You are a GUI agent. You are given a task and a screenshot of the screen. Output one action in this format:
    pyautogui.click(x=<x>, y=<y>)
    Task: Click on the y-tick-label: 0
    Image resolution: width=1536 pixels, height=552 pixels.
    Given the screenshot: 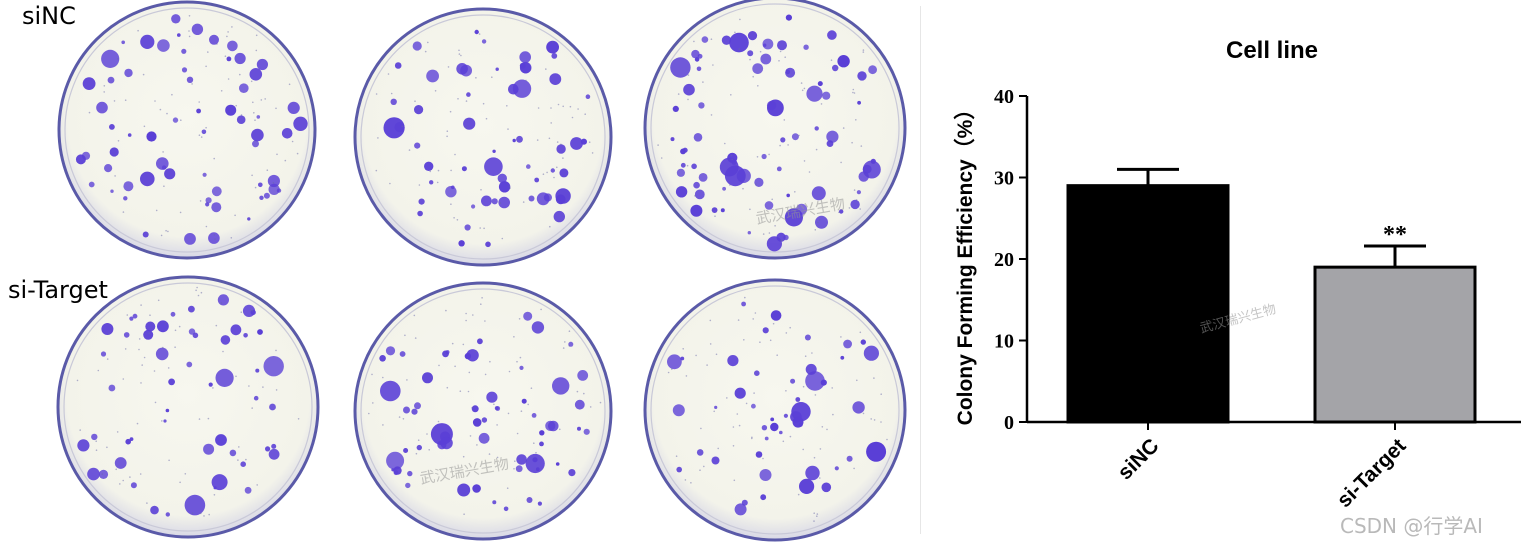 What is the action you would take?
    pyautogui.click(x=1009, y=423)
    